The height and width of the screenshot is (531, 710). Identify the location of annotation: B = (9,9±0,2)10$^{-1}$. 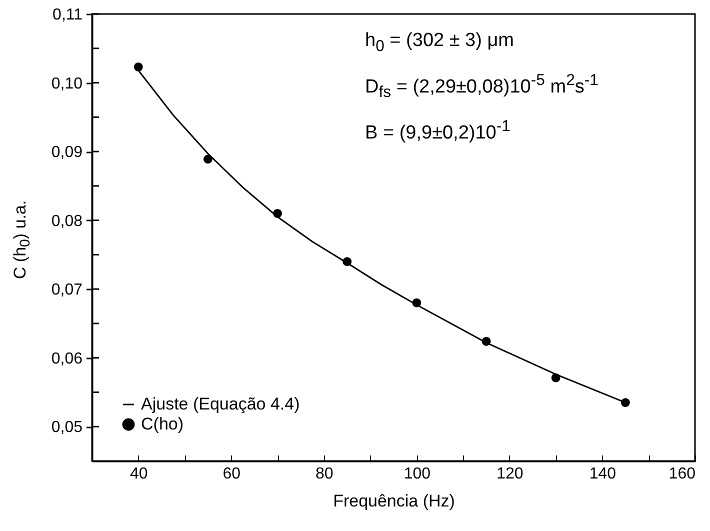
(438, 131).